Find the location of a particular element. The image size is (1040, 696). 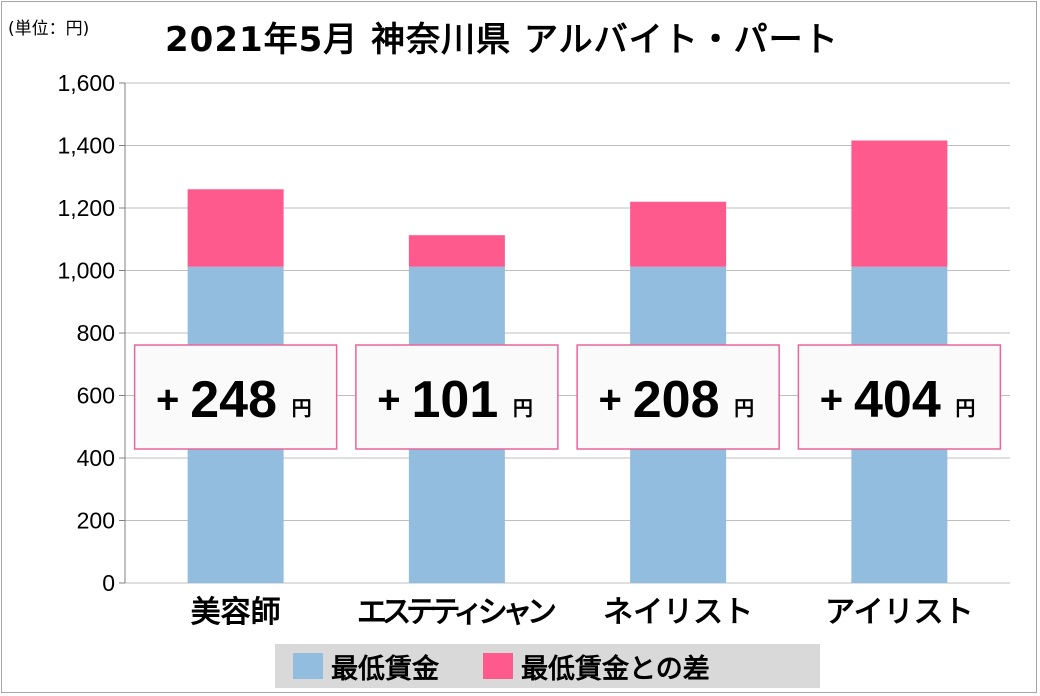

chart-title: 2021年5月 神奈川県 アルバイト・パート is located at coordinates (502, 40).